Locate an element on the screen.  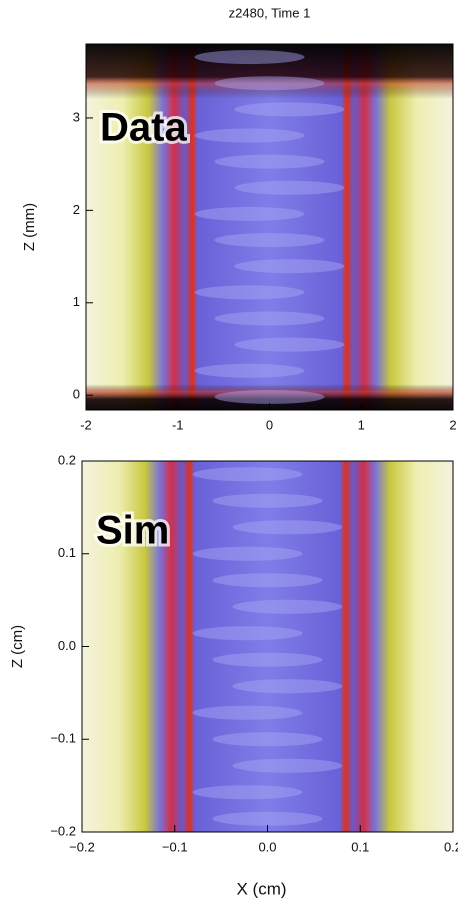
x-axis-label: X (cm) is located at coordinates (261, 888).